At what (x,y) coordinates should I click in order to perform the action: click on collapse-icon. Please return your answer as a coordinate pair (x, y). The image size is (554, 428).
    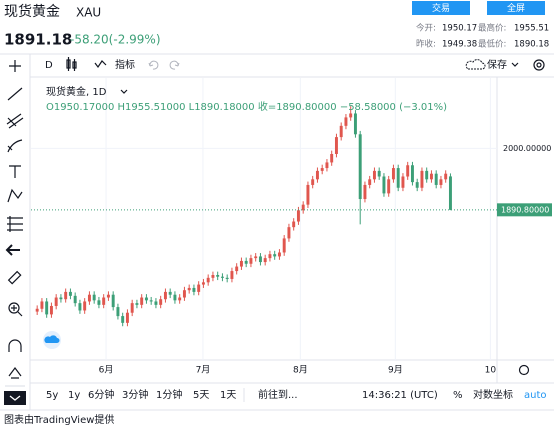
    Looking at the image, I should click on (15, 398).